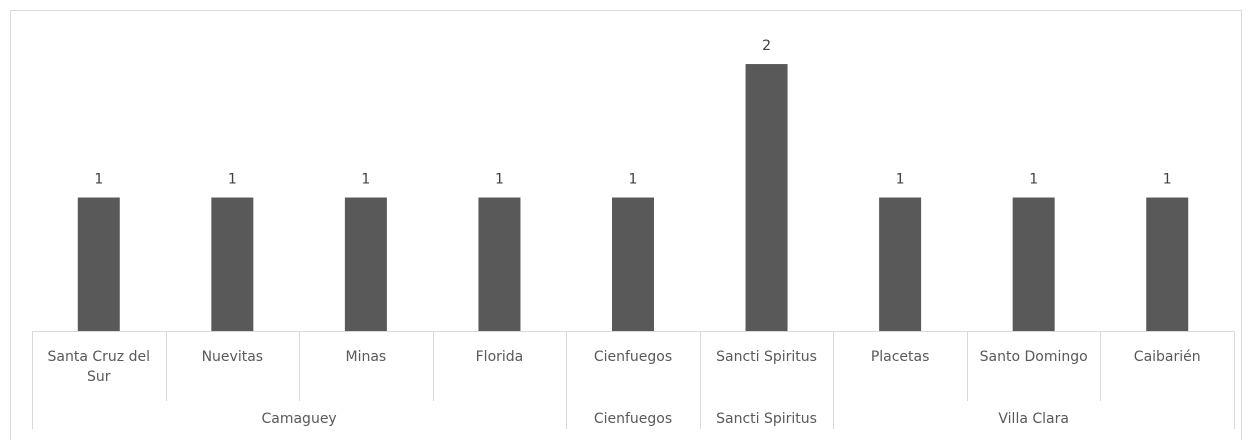 The image size is (1246, 440). I want to click on category-label: Caibarién, so click(1167, 357).